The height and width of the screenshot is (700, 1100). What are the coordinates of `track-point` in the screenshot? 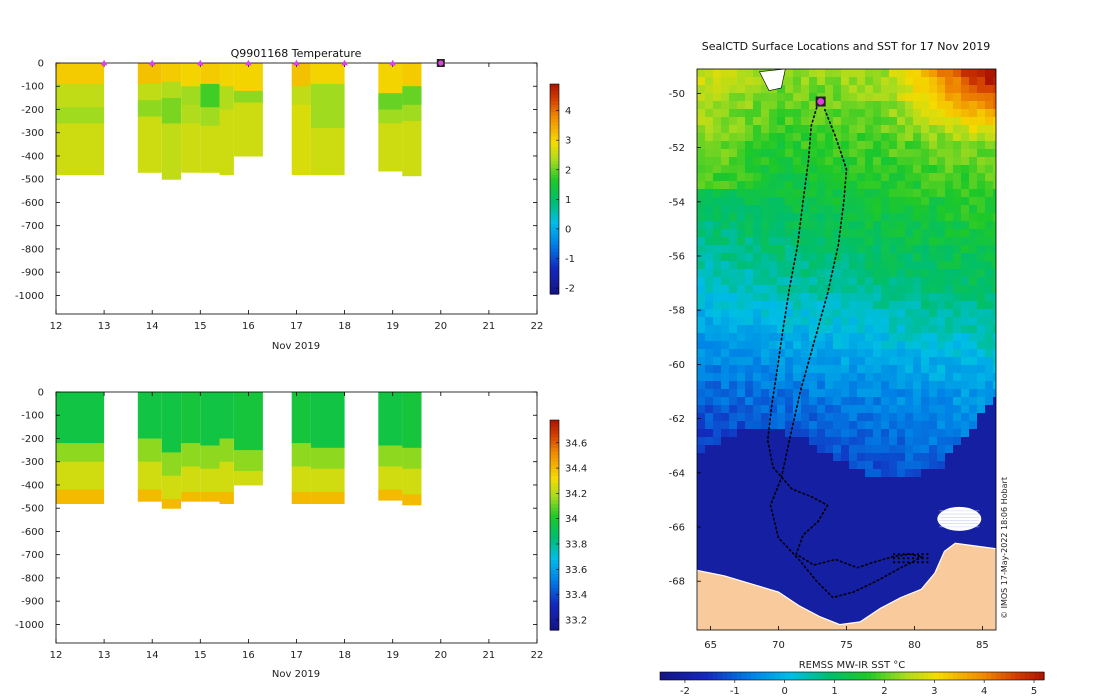 It's located at (913, 562).